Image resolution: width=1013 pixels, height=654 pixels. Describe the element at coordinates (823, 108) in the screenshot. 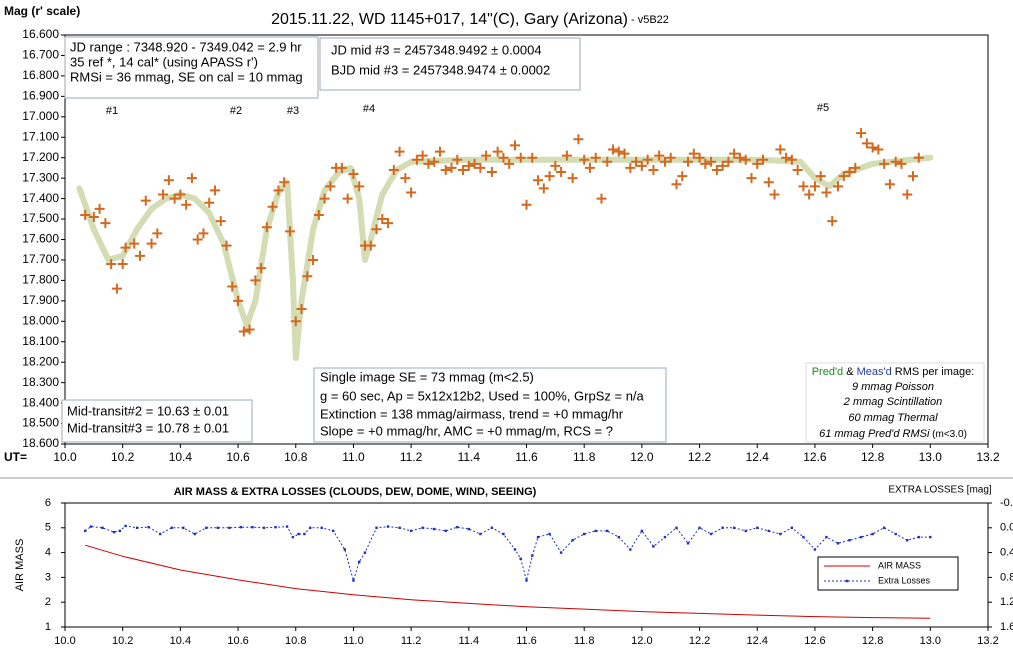

I see `annotation: #5` at that location.